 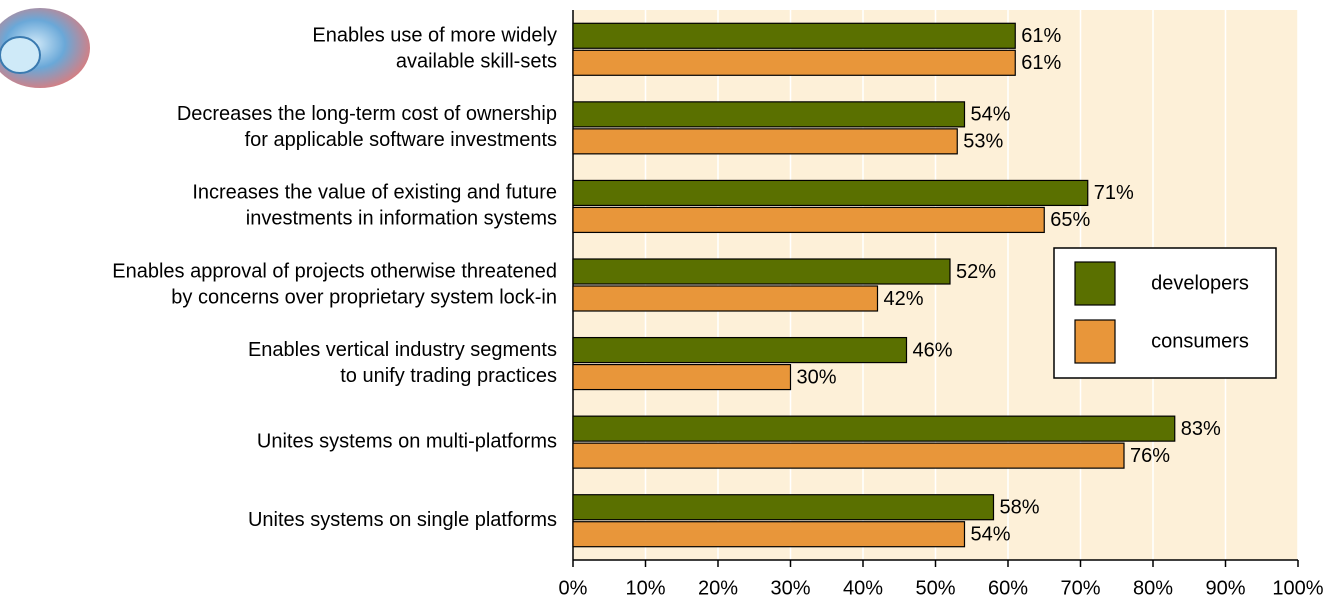 What do you see at coordinates (1020, 507) in the screenshot?
I see `value-label: 58%` at bounding box center [1020, 507].